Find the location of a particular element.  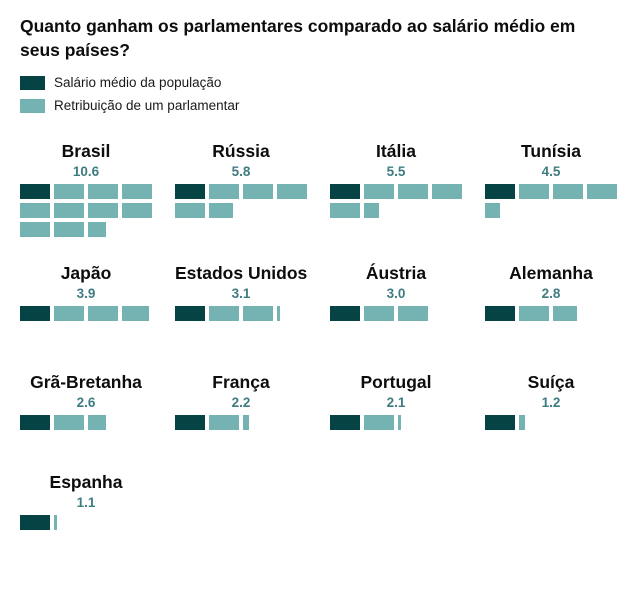

country-cell-gra-bretanha: Grã-Bretanha 2.6 is located at coordinates (86, 401).